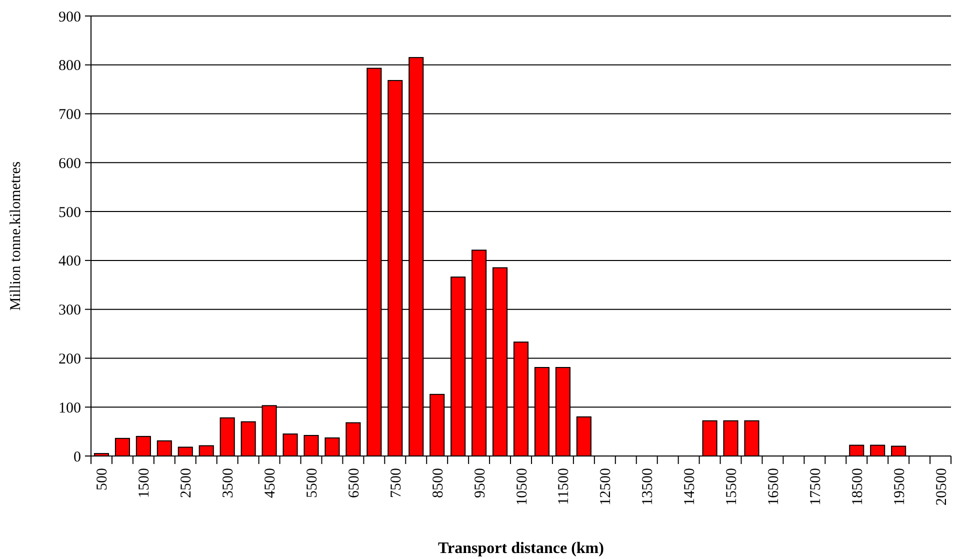 The width and height of the screenshot is (953, 559). Describe the element at coordinates (816, 487) in the screenshot. I see `x-tick-label: 17500` at that location.